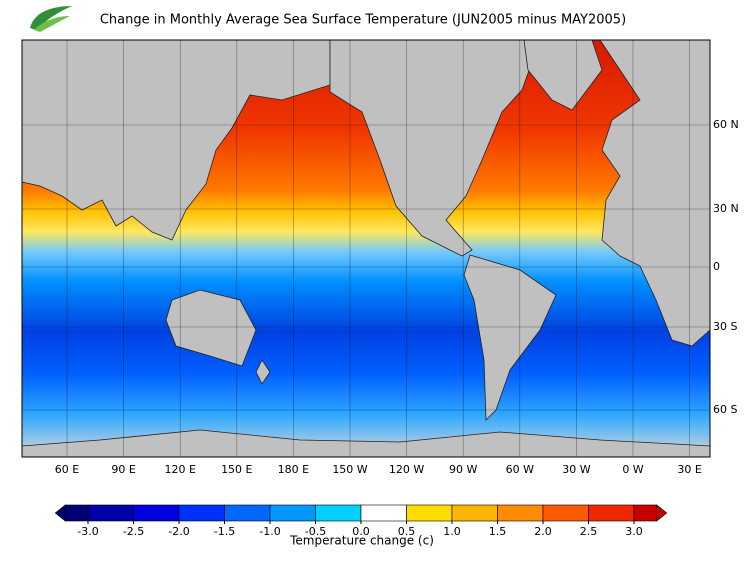 This screenshot has width=755, height=564. I want to click on colorbar-tick-label: -3.0, so click(87, 531).